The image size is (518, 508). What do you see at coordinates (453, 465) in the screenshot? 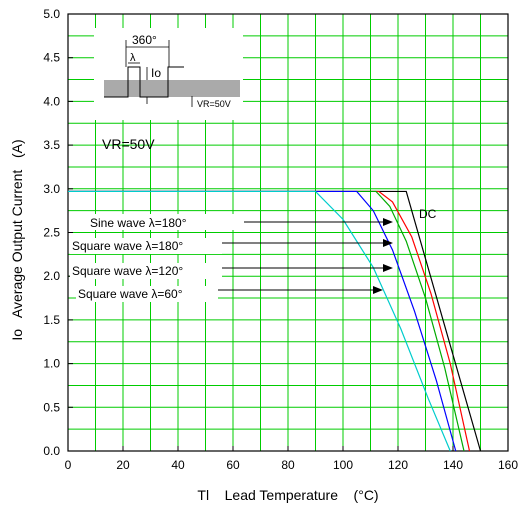
I see `x-tick-label: 140` at bounding box center [453, 465].